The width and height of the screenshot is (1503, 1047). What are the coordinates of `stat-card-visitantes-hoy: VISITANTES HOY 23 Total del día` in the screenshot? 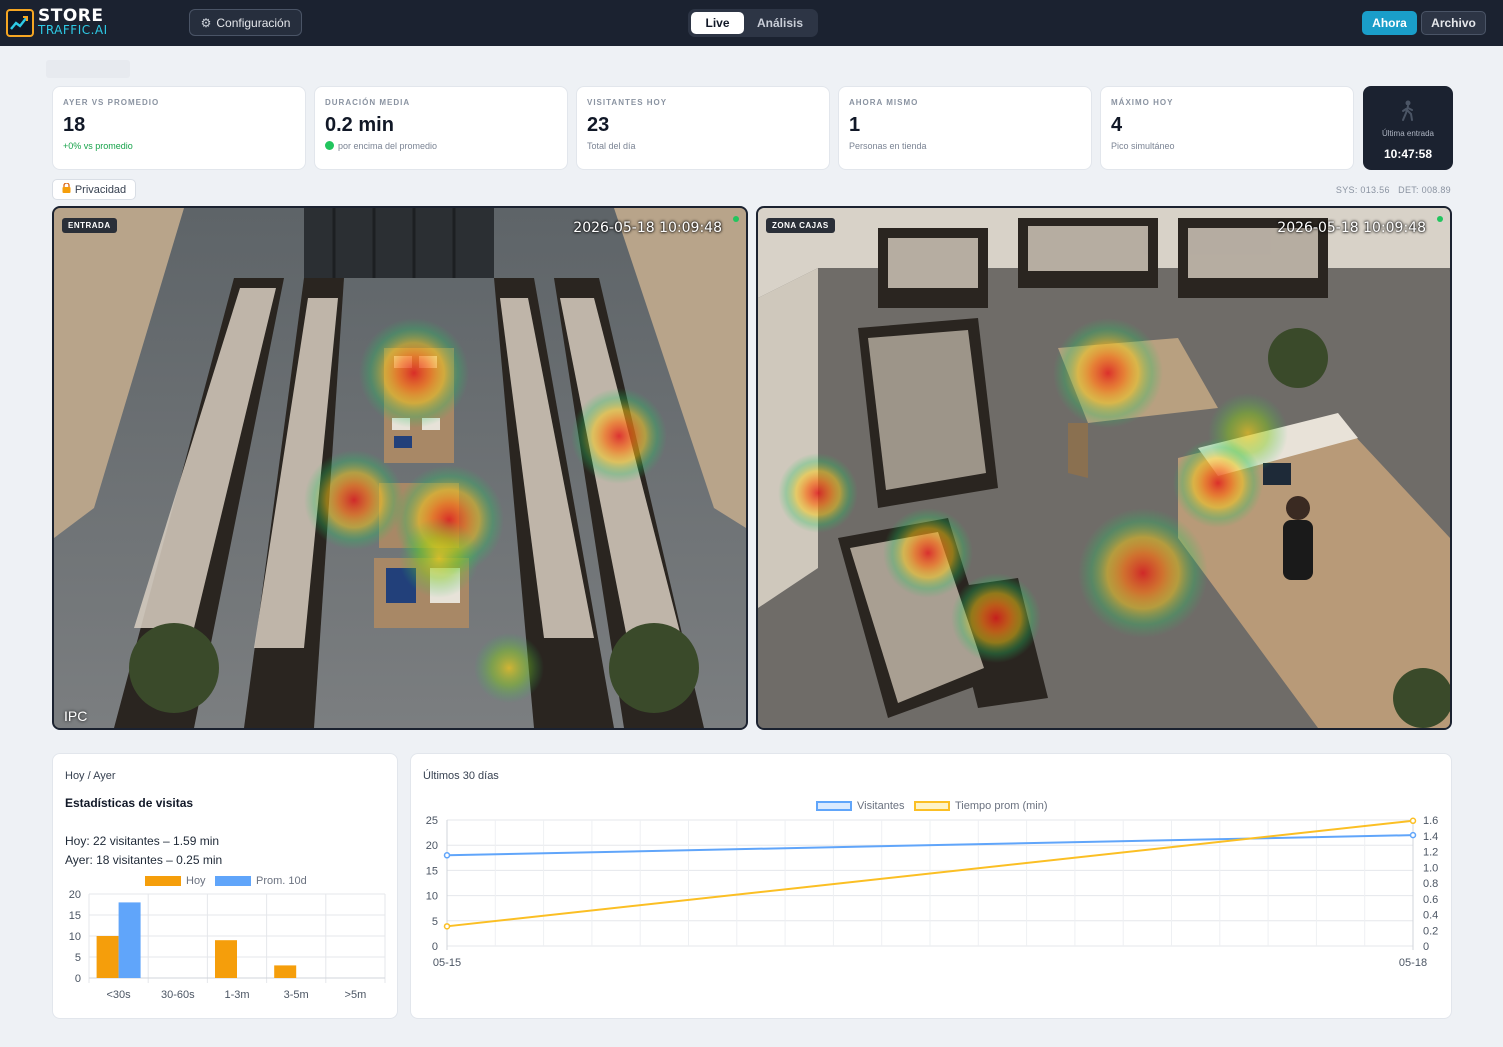 It's located at (703, 128).